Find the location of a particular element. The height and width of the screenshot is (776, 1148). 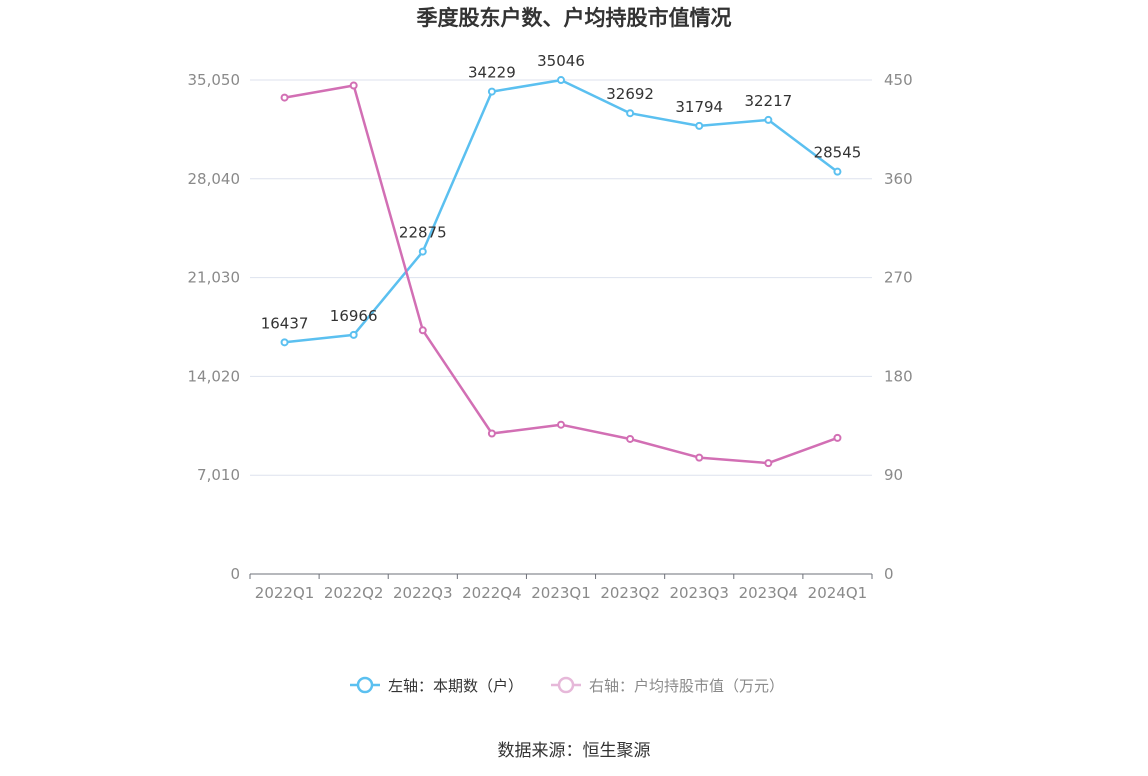

legend: 左轴：本期数（户） 右轴：户均持股市值（万元） is located at coordinates (567, 685).